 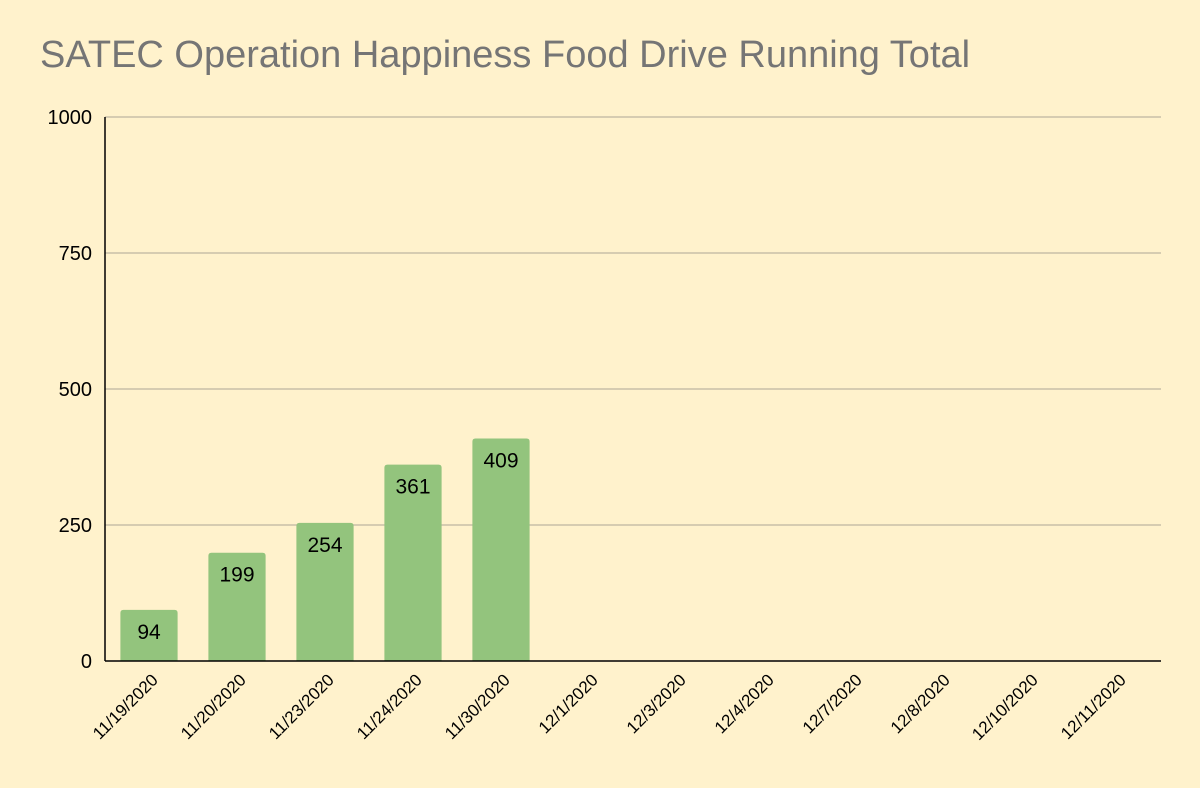 What do you see at coordinates (656, 703) in the screenshot?
I see `x-tick-label: 12/3/2020` at bounding box center [656, 703].